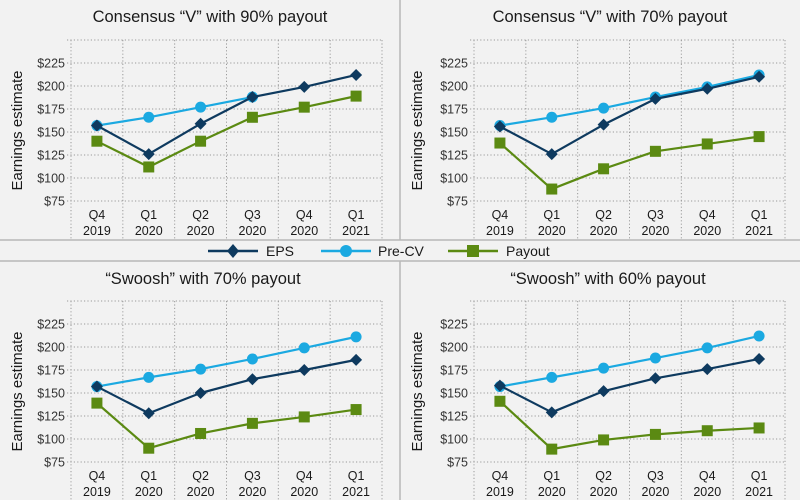 The image size is (800, 500). What do you see at coordinates (759, 492) in the screenshot?
I see `x-tick-label-year: 2021` at bounding box center [759, 492].